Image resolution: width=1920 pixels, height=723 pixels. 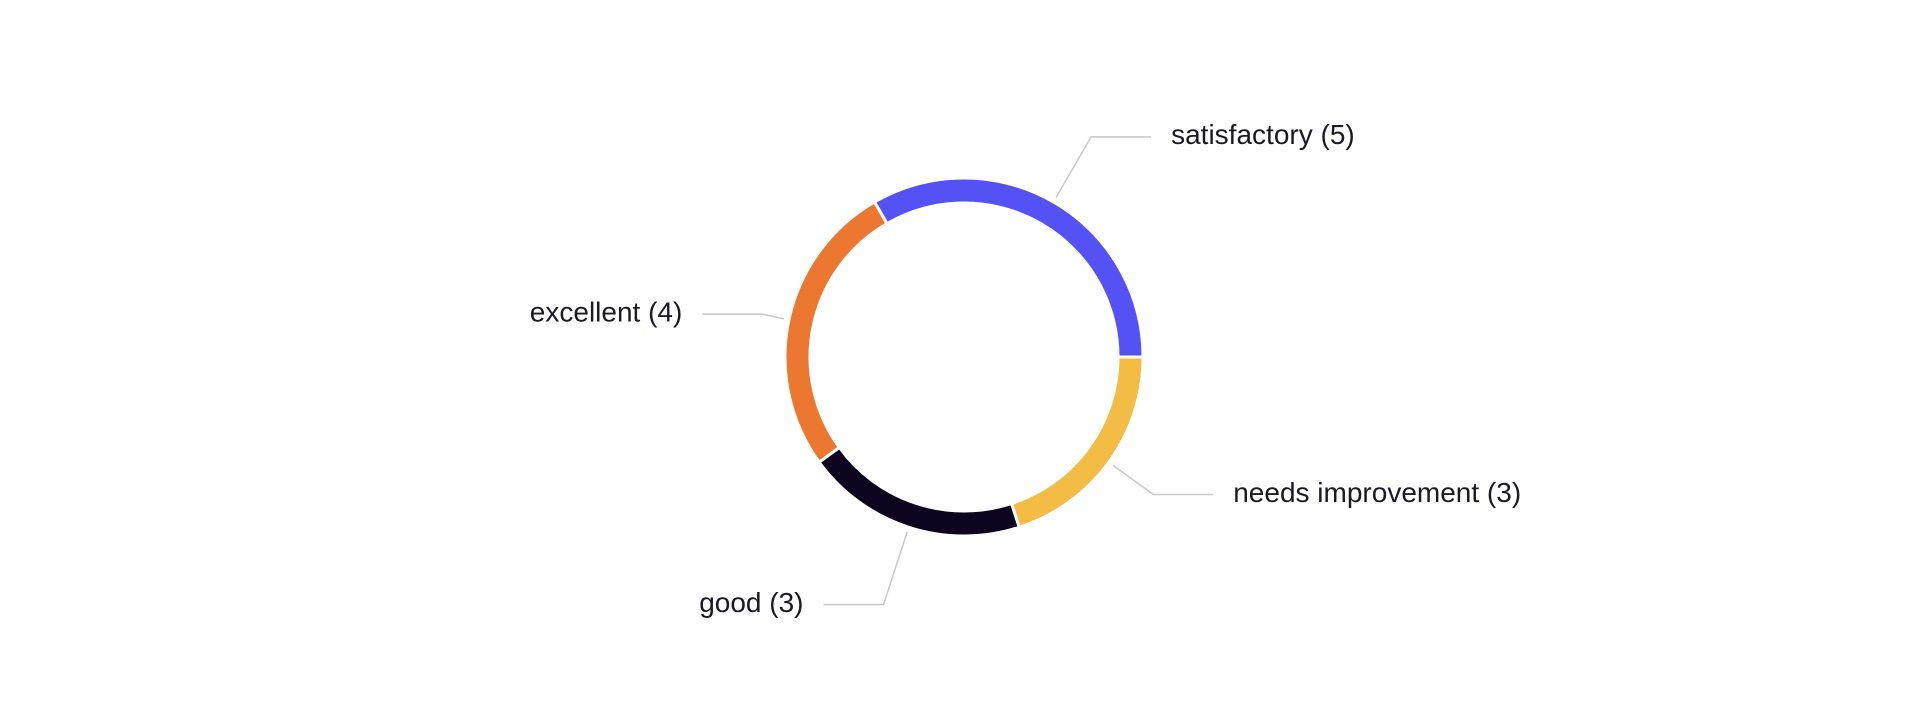 What do you see at coordinates (751, 602) in the screenshot?
I see `data-label: good (3)` at bounding box center [751, 602].